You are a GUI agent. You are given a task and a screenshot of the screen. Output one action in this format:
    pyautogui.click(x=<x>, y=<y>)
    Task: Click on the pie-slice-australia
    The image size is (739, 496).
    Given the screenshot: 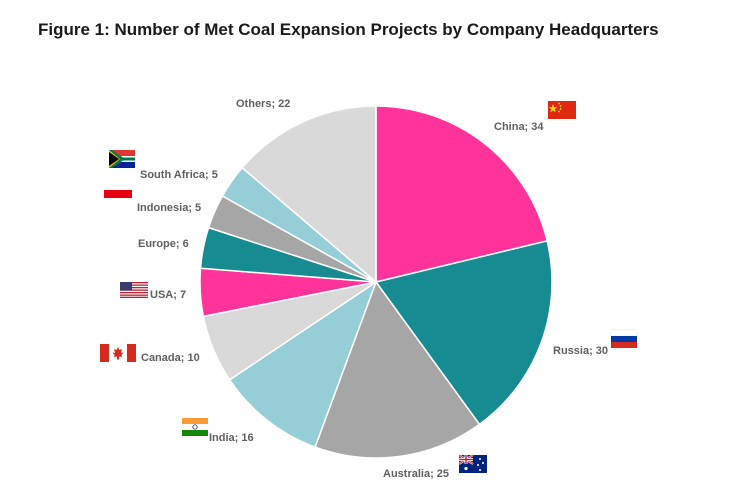 What is the action you would take?
    pyautogui.click(x=397, y=369)
    